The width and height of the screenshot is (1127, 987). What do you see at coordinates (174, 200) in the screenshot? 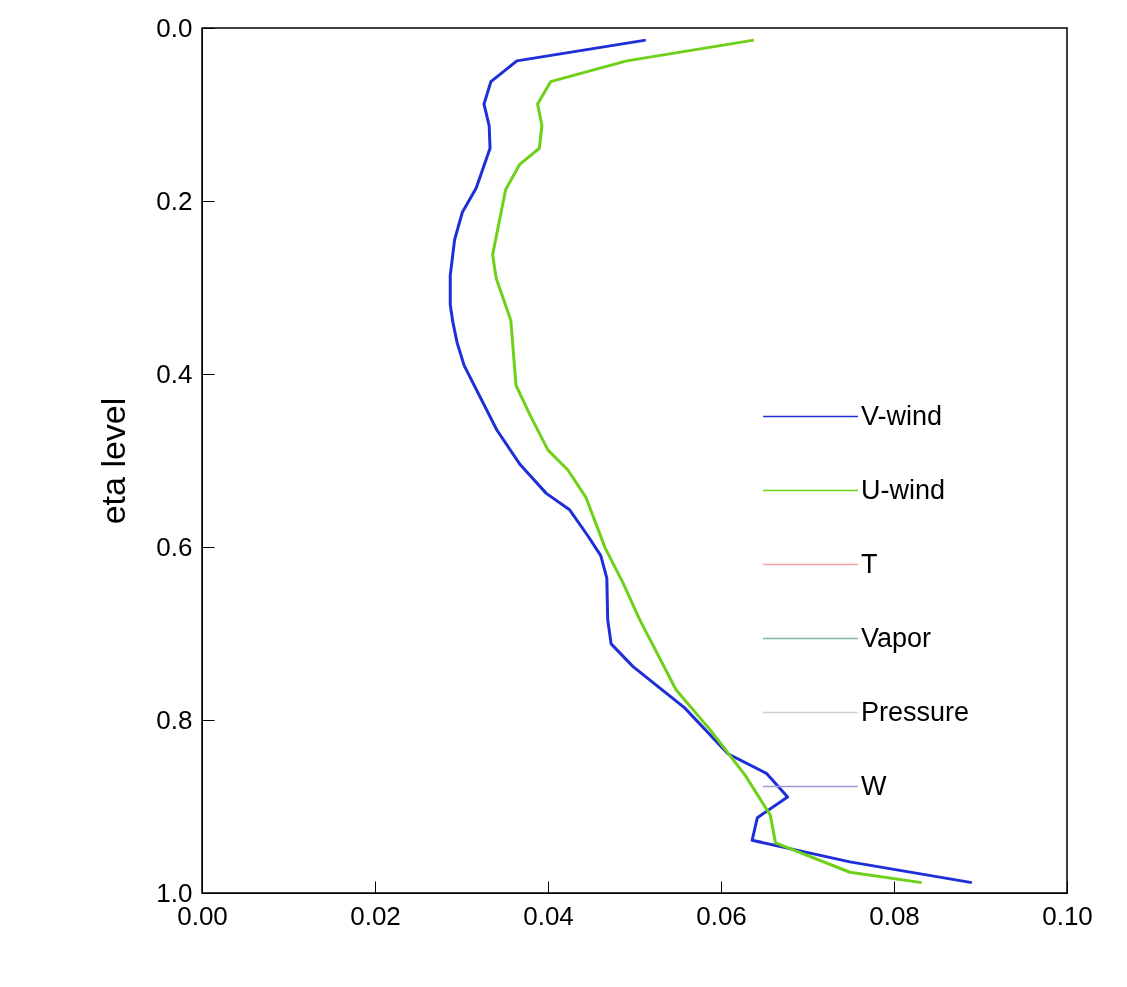
I see `y-tick-label: 0.2` at bounding box center [174, 200].